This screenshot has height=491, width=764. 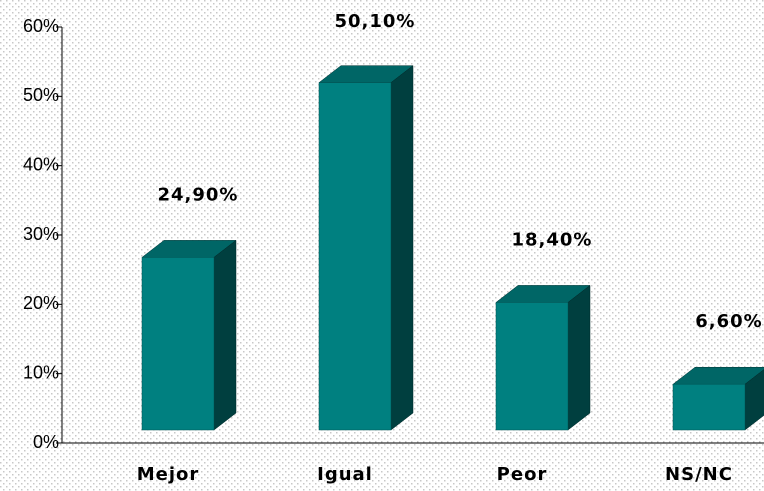 What do you see at coordinates (375, 21) in the screenshot?
I see `value-label: 50,10%` at bounding box center [375, 21].